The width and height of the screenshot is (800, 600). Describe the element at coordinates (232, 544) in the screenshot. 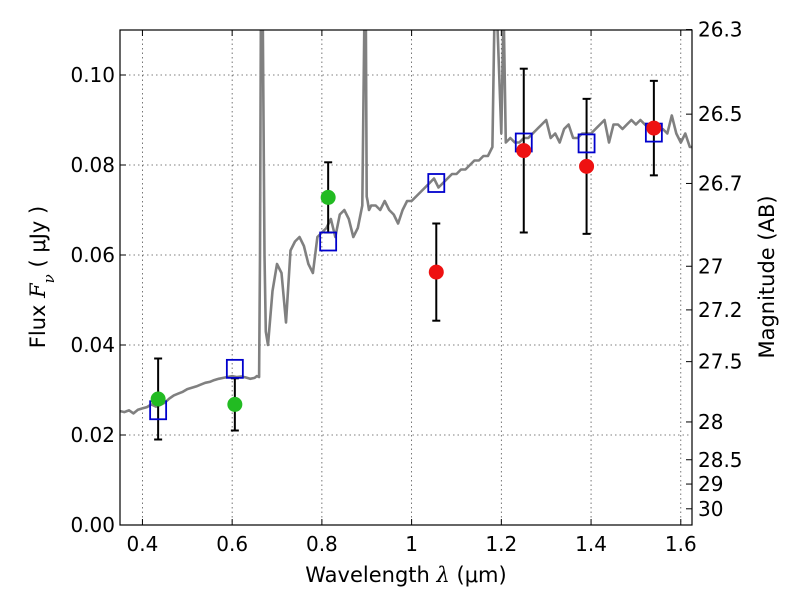

I see `x-tick-label: 0.6` at that location.